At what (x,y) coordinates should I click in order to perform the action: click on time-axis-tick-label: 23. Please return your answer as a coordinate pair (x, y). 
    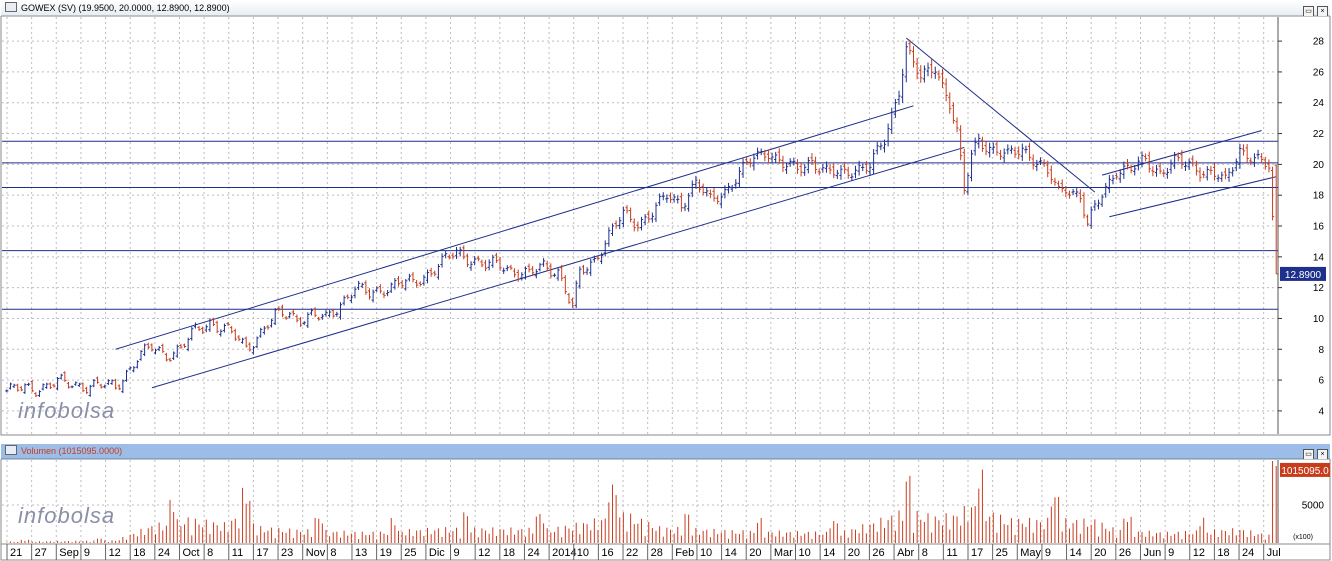
    Looking at the image, I should click on (287, 553).